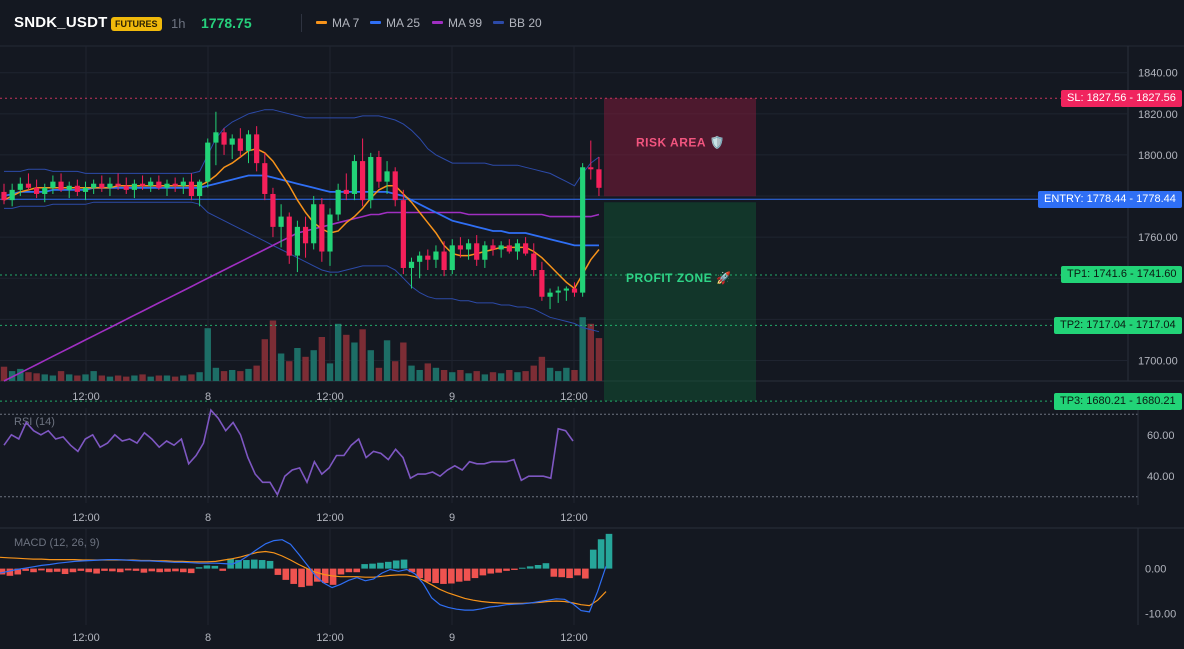 This screenshot has height=649, width=1184. What do you see at coordinates (1156, 274) in the screenshot?
I see `tp1-tag-value: 1741.60` at bounding box center [1156, 274].